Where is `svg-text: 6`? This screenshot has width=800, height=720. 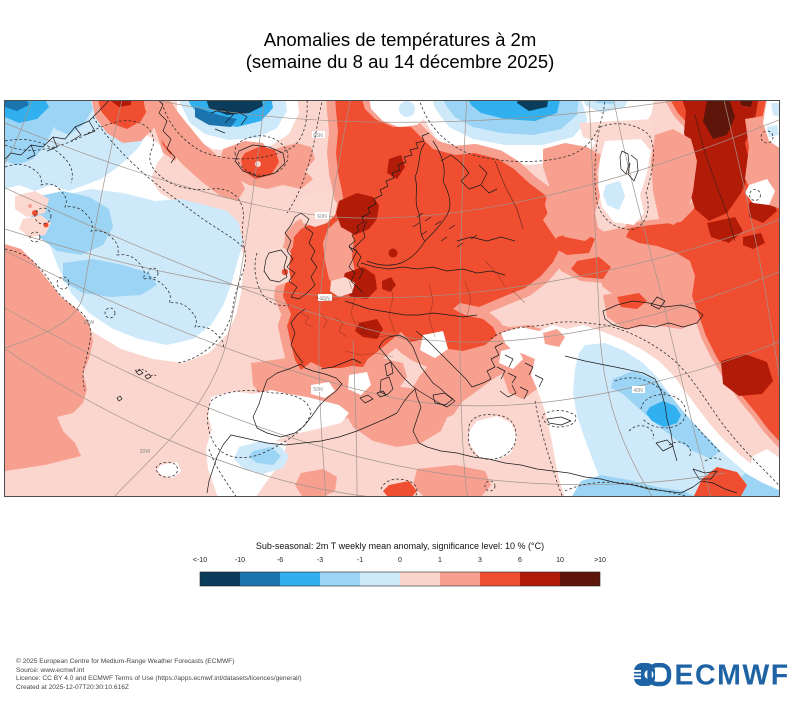
svg-text: 6 is located at coordinates (520, 560).